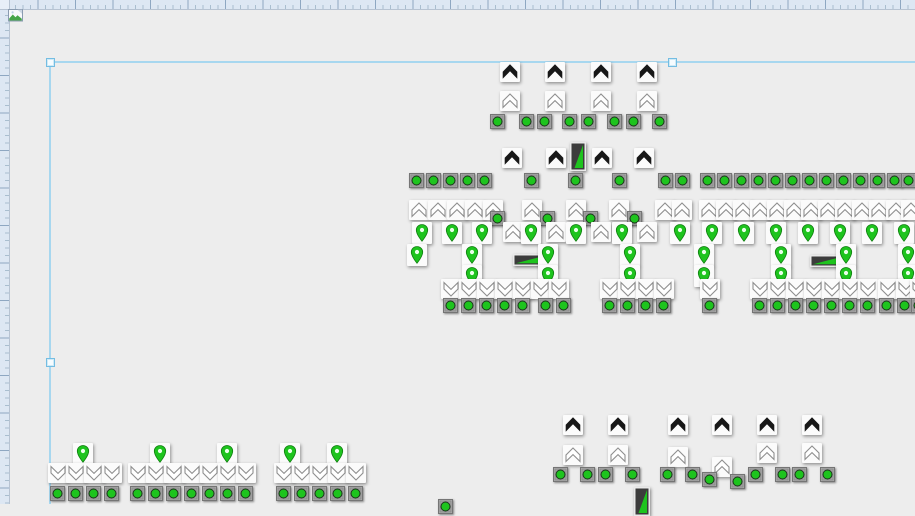  I want to click on broken-image-icon, so click(15, 15).